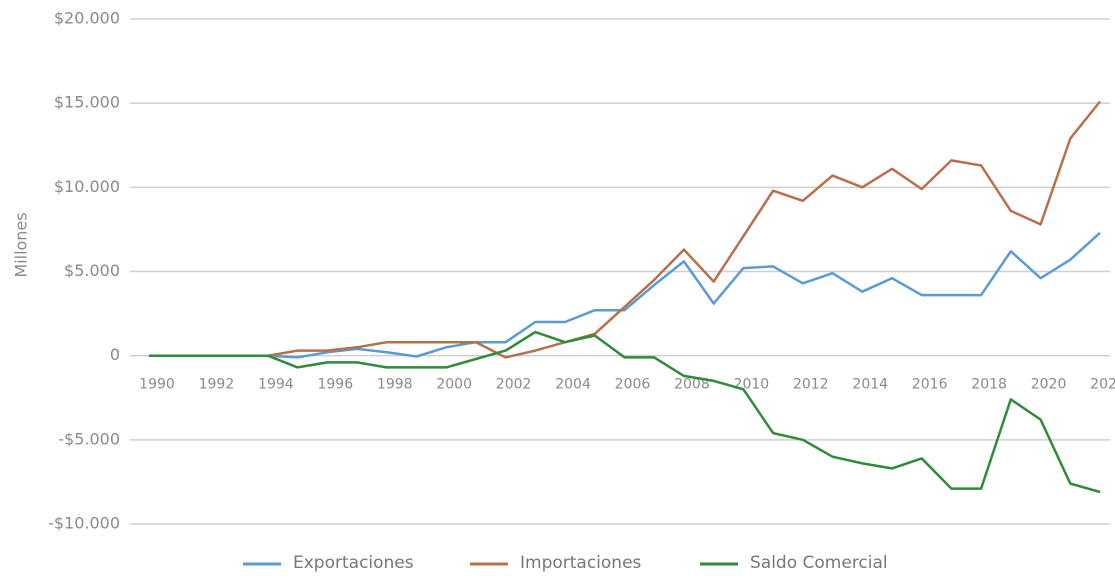  I want to click on x-tick-label: 1996, so click(335, 385).